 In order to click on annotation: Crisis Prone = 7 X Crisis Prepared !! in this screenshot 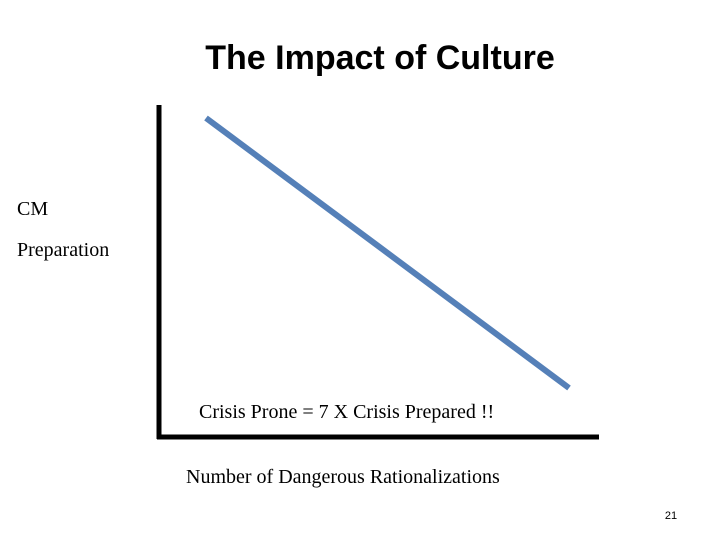, I will do `click(346, 412)`.